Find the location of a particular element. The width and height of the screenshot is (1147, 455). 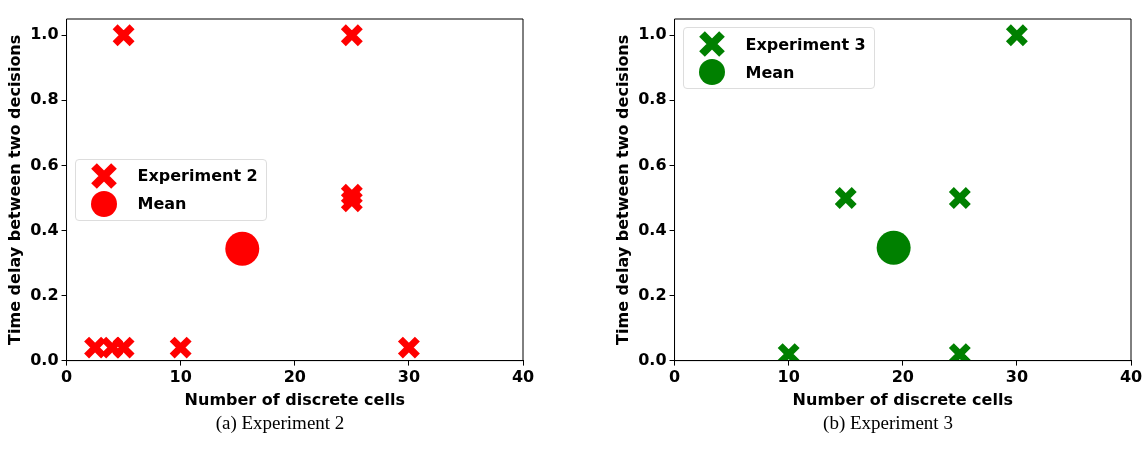

legend-label: Experiment 2 is located at coordinates (197, 176).